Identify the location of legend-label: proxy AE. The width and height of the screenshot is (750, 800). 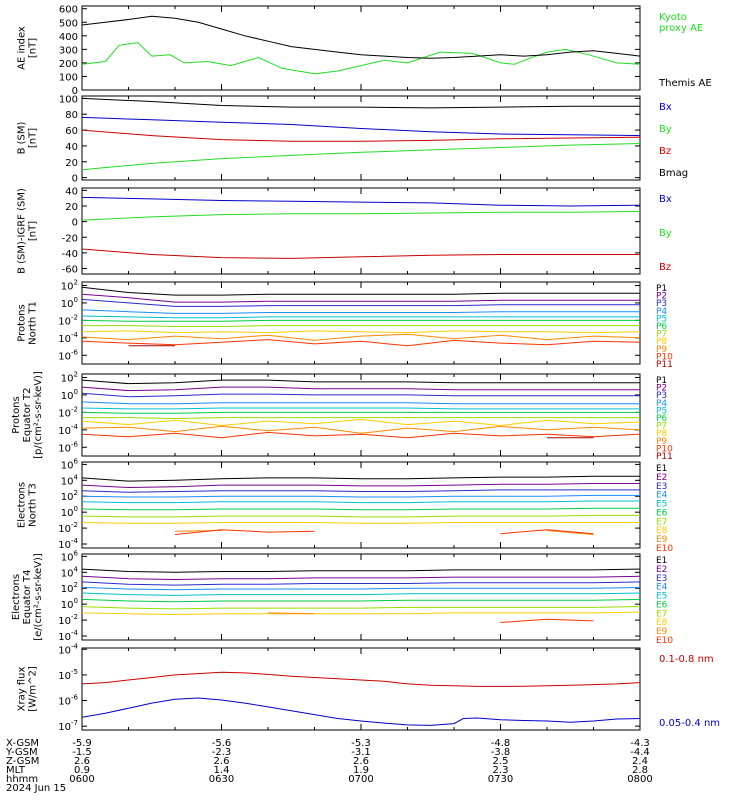
(681, 28).